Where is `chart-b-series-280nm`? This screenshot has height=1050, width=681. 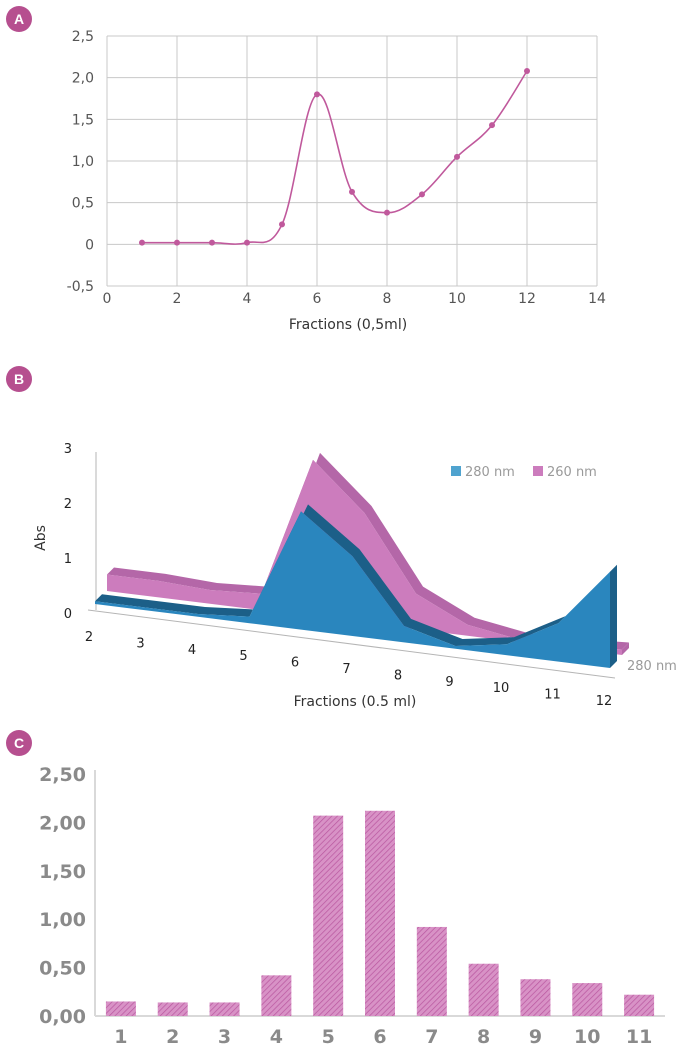
chart-b-series-280nm is located at coordinates (356, 586).